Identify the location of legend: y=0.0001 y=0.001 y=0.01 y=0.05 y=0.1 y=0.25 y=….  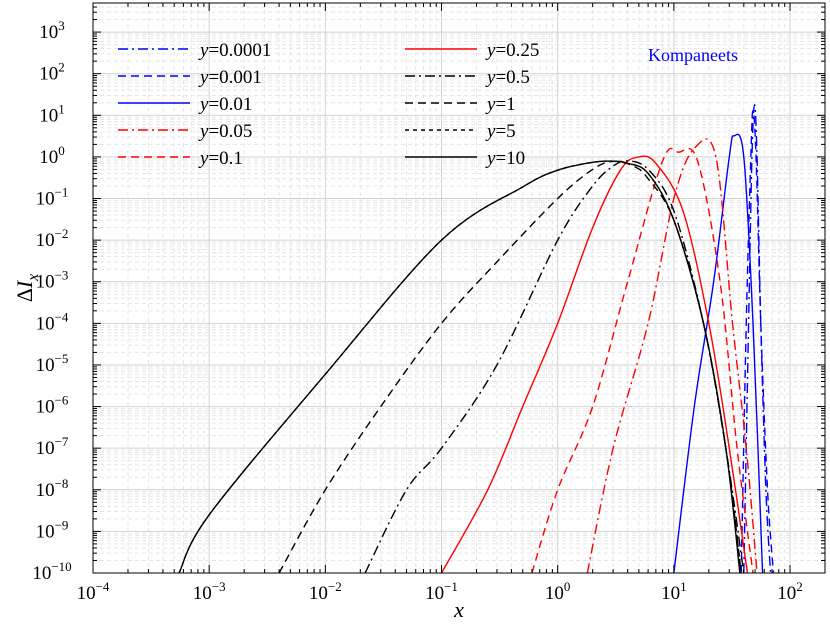
(328, 104).